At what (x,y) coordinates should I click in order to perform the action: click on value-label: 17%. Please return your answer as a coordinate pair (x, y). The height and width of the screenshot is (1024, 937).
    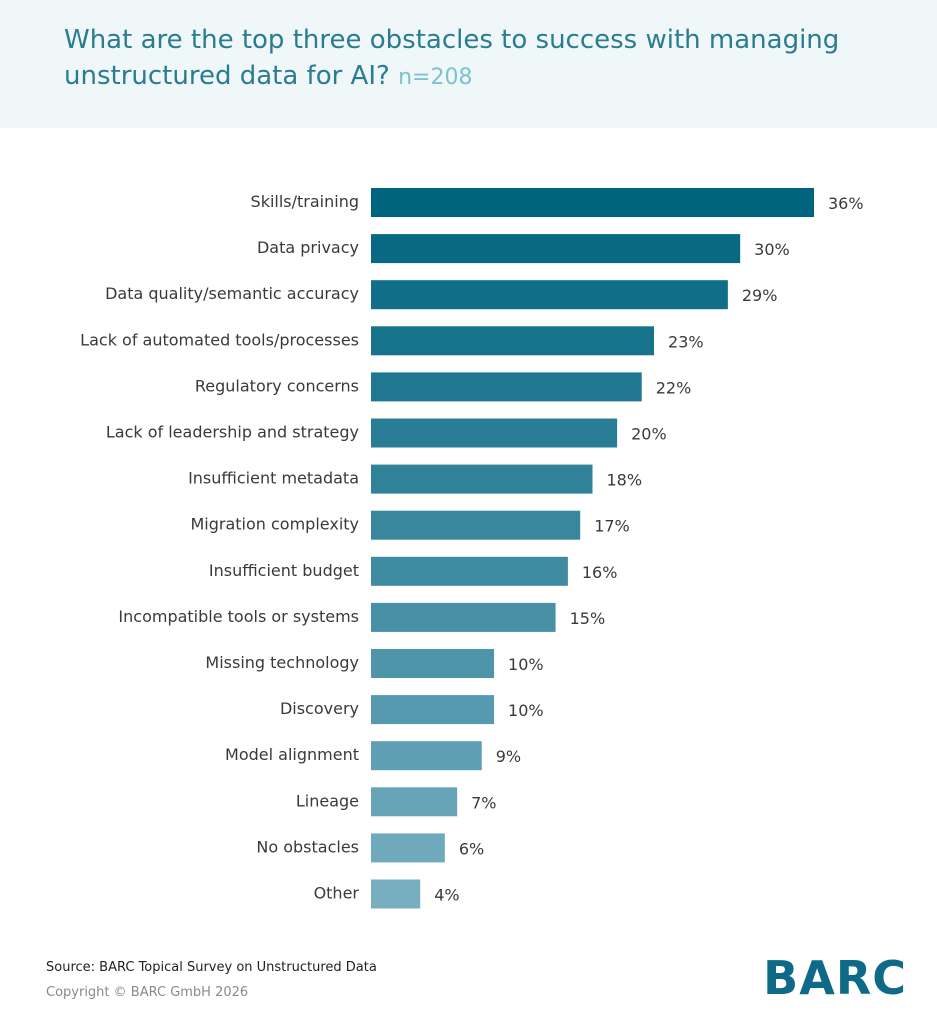
    Looking at the image, I should click on (612, 526).